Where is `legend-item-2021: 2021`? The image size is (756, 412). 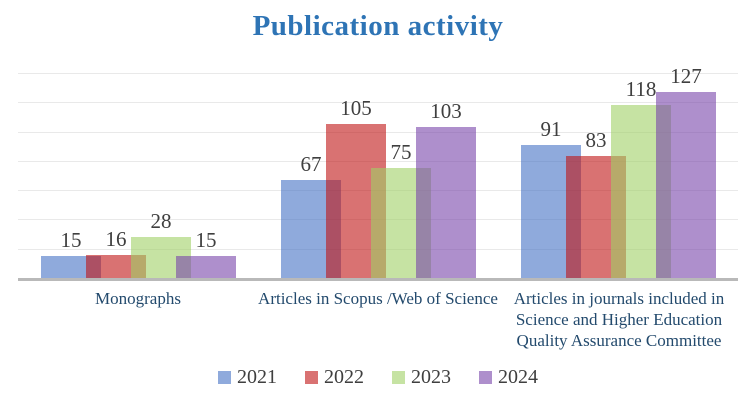 legend-item-2021: 2021 is located at coordinates (247, 377).